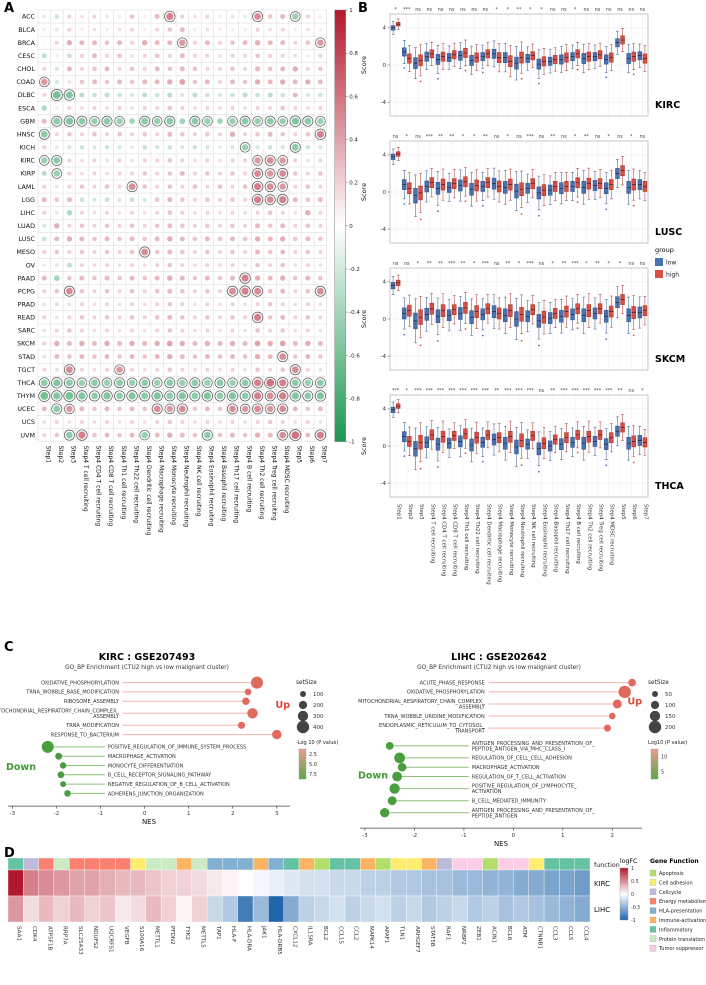  What do you see at coordinates (509, 933) in the screenshot?
I see `svg-text: BCL6` at bounding box center [509, 933].